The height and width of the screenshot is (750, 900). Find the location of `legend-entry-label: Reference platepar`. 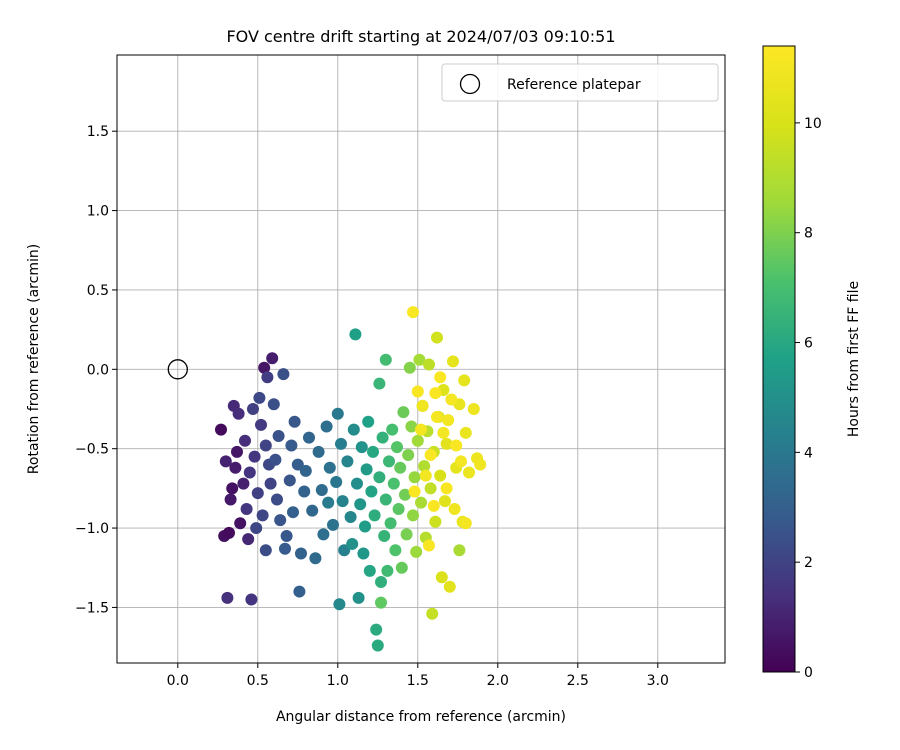

legend-entry-label: Reference platepar is located at coordinates (574, 85).